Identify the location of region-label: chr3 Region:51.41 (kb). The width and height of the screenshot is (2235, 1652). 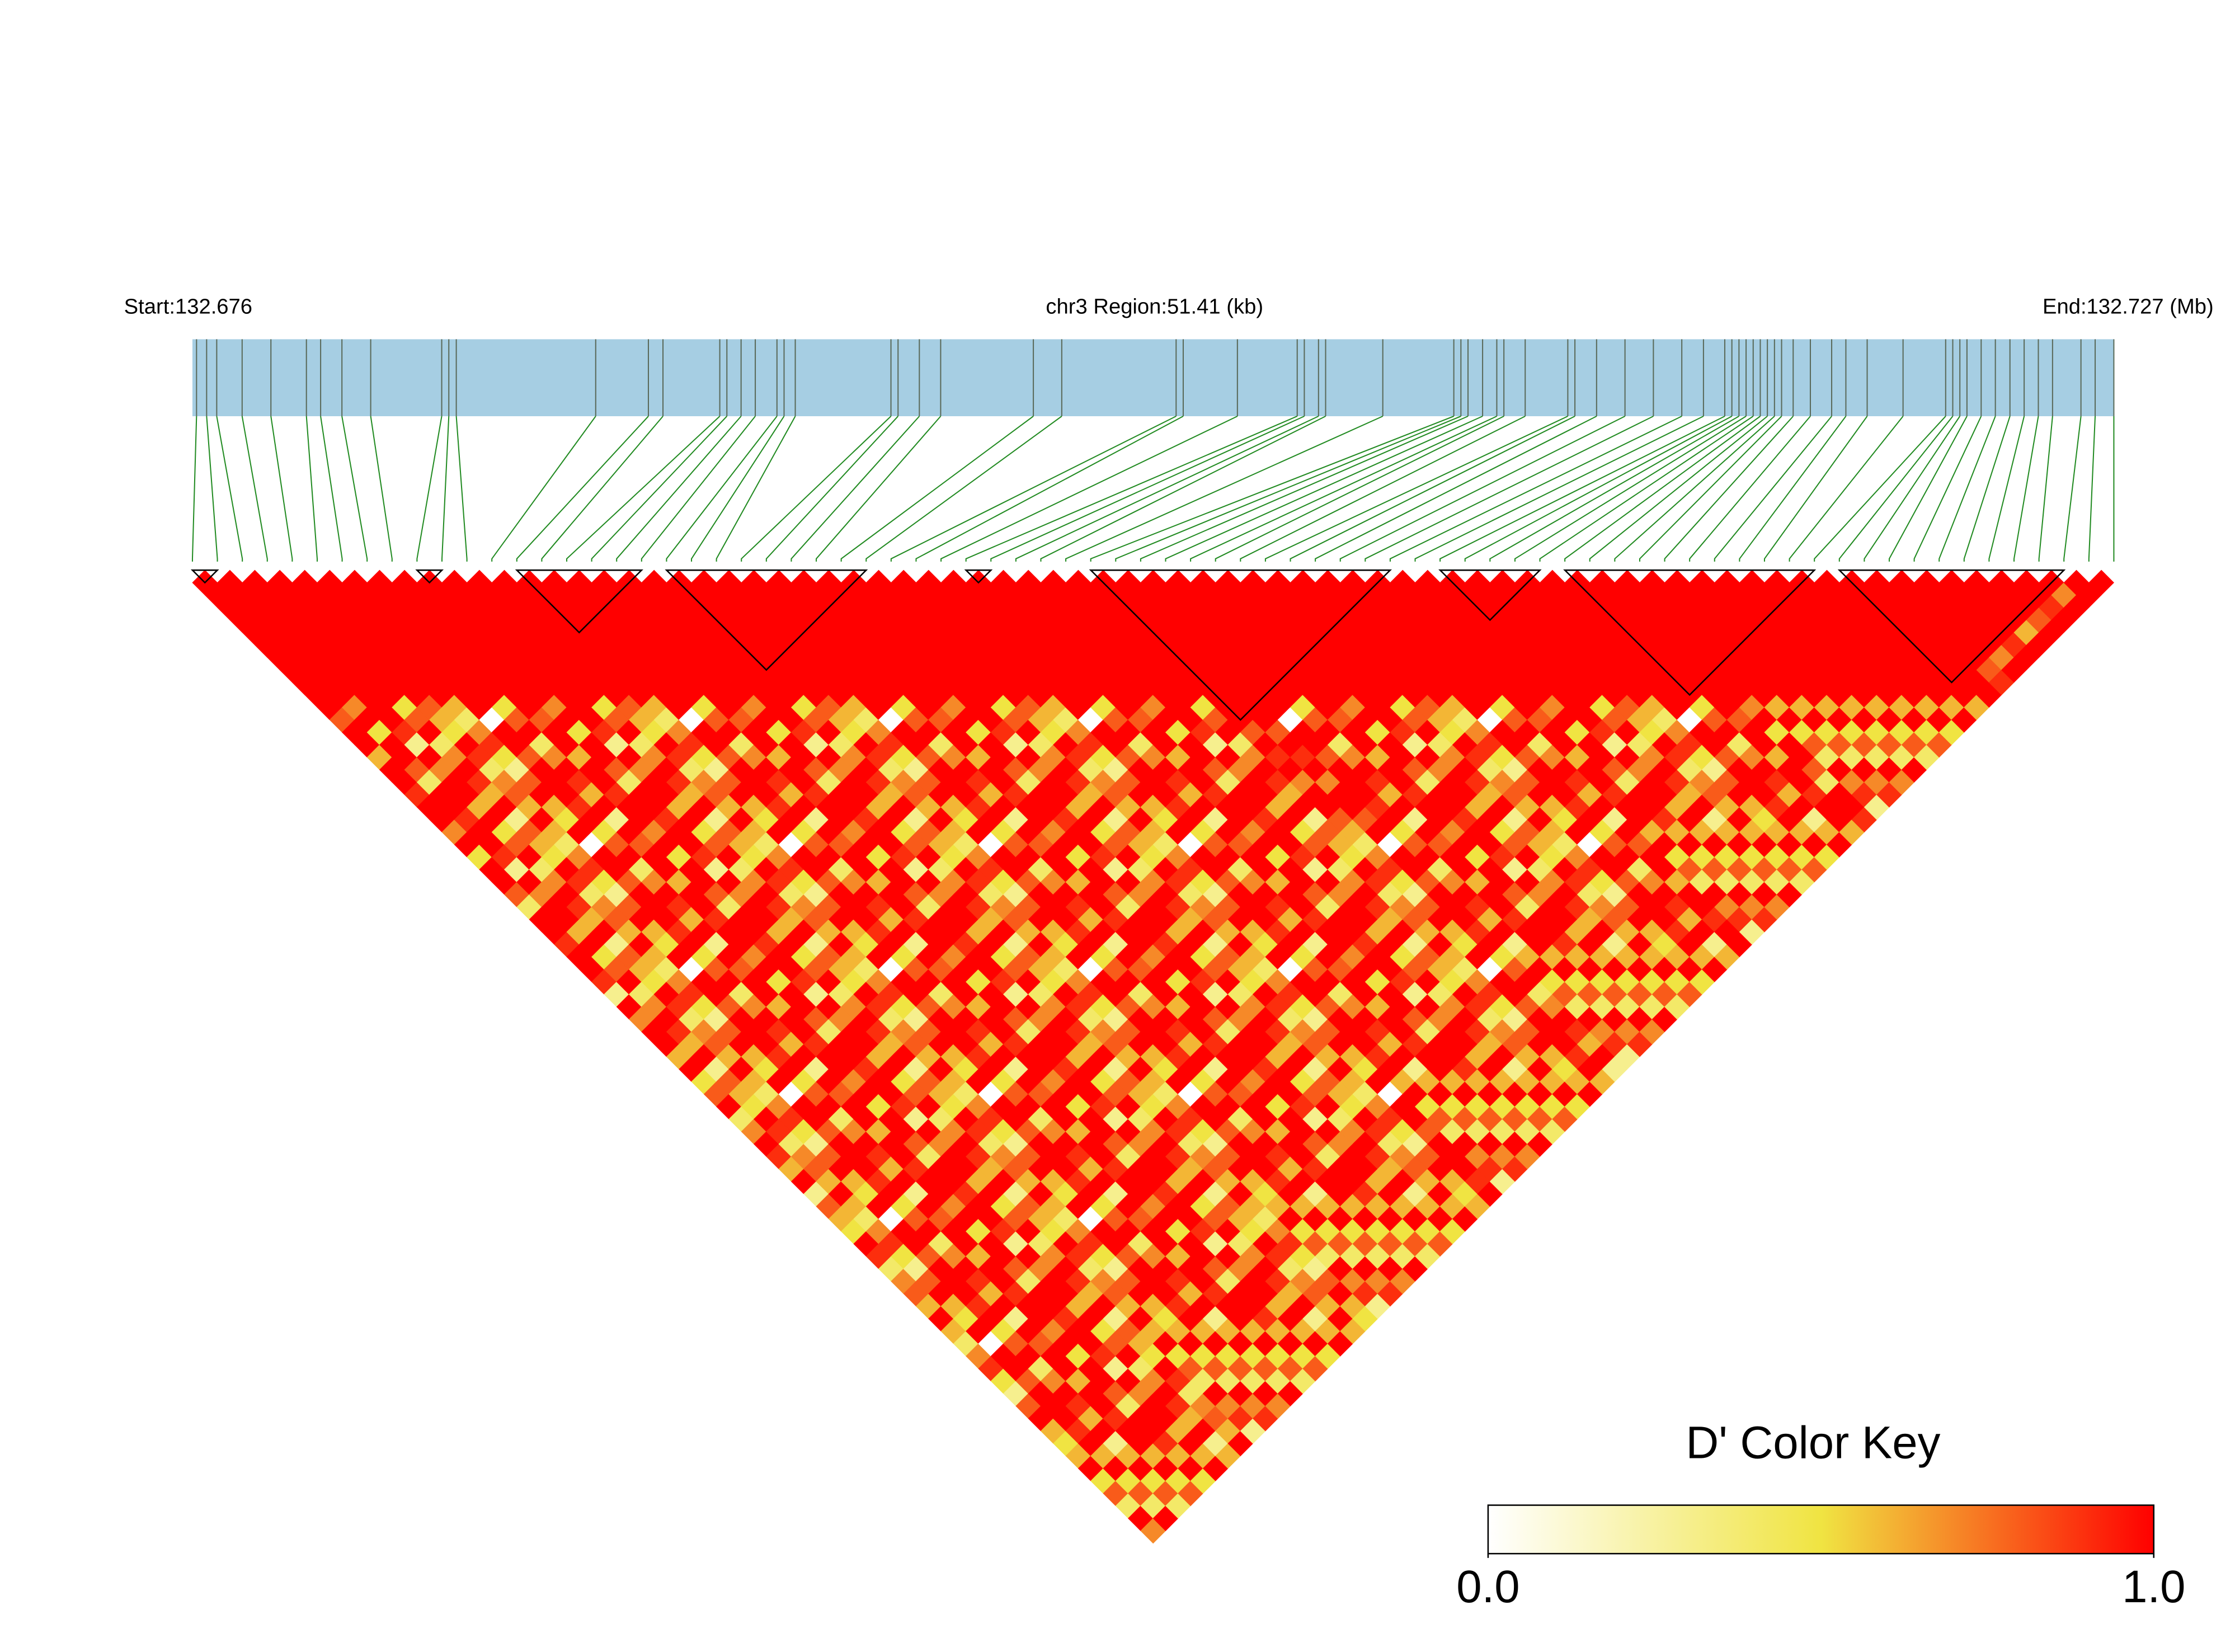
(1154, 307).